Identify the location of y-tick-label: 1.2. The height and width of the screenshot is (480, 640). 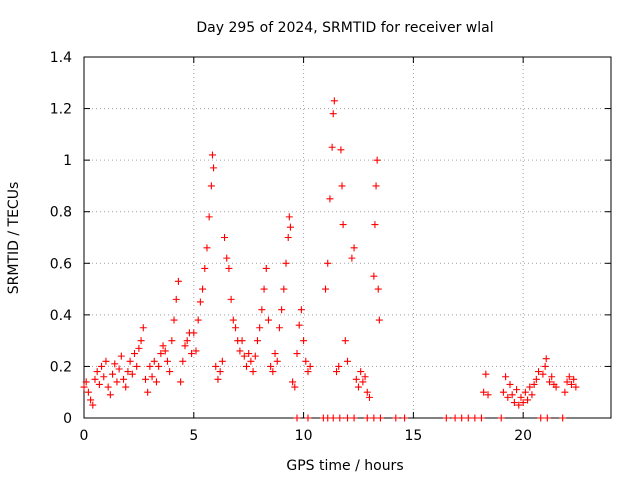
(61, 110).